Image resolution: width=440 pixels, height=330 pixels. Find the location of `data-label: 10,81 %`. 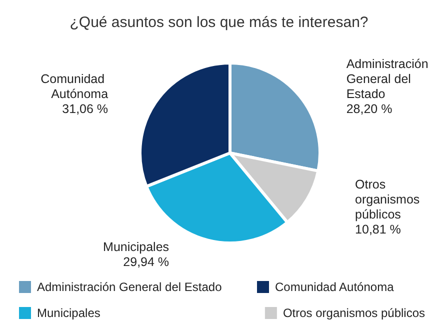

data-label: 10,81 % is located at coordinates (378, 229).